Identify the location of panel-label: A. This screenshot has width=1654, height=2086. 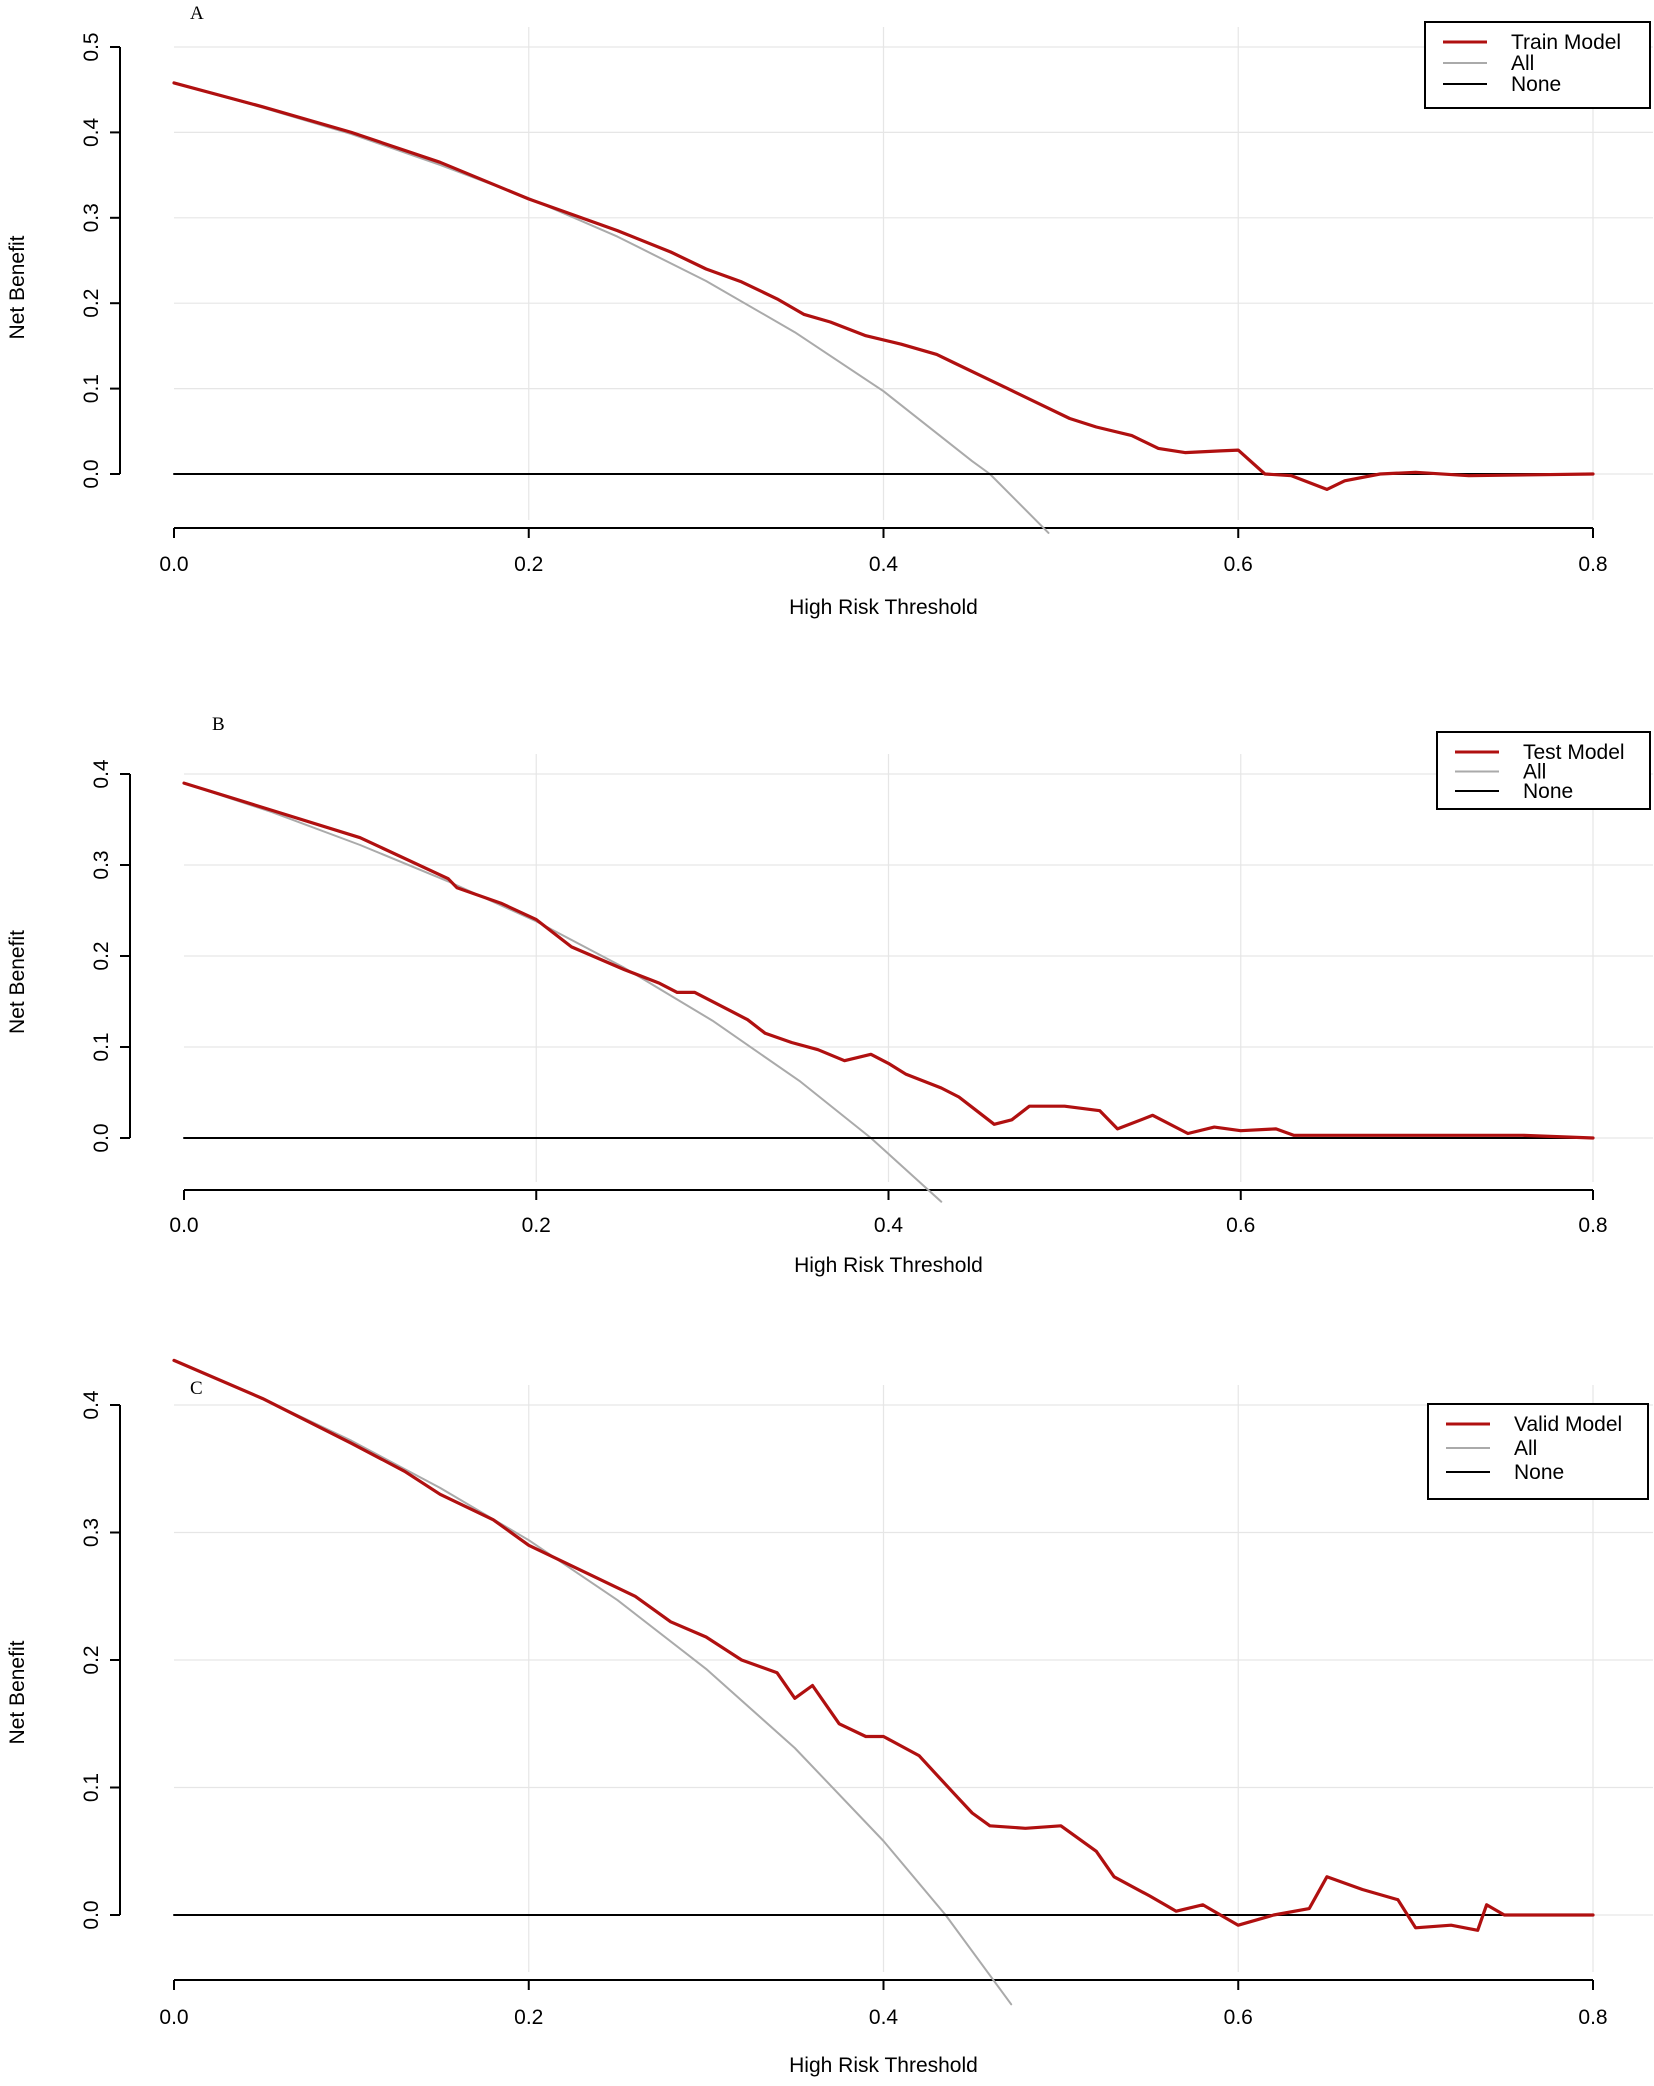
(197, 13).